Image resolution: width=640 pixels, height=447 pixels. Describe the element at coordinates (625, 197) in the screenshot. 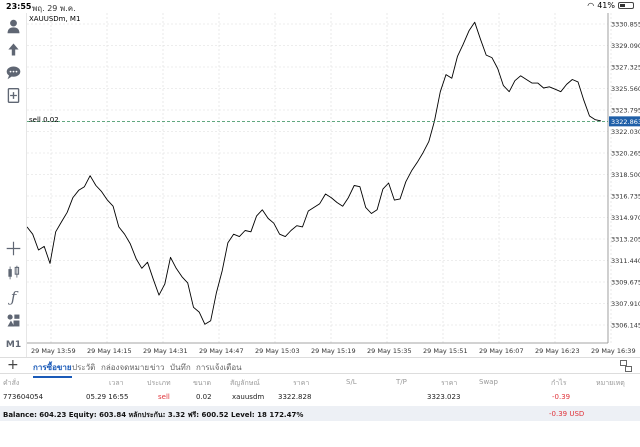

I see `price-tick-label: 3316.735` at that location.